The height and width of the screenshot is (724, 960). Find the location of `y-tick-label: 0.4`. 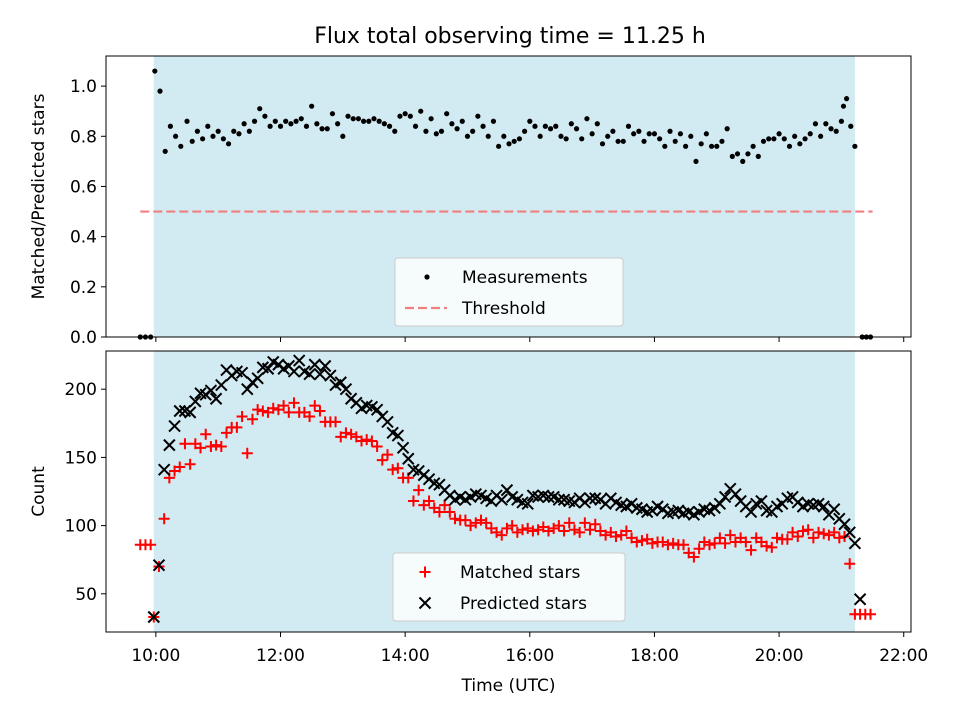

y-tick-label: 0.4 is located at coordinates (83, 238).